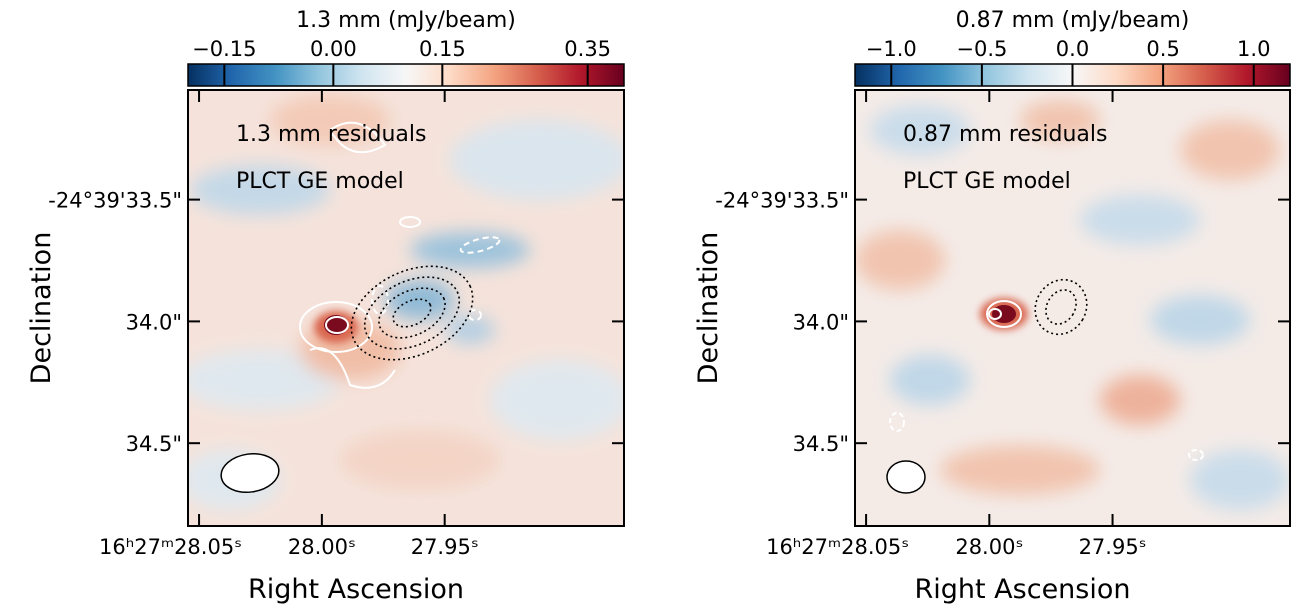 The image size is (1294, 608). Describe the element at coordinates (1162, 49) in the screenshot. I see `colorbar-tick-label: 0.5` at that location.